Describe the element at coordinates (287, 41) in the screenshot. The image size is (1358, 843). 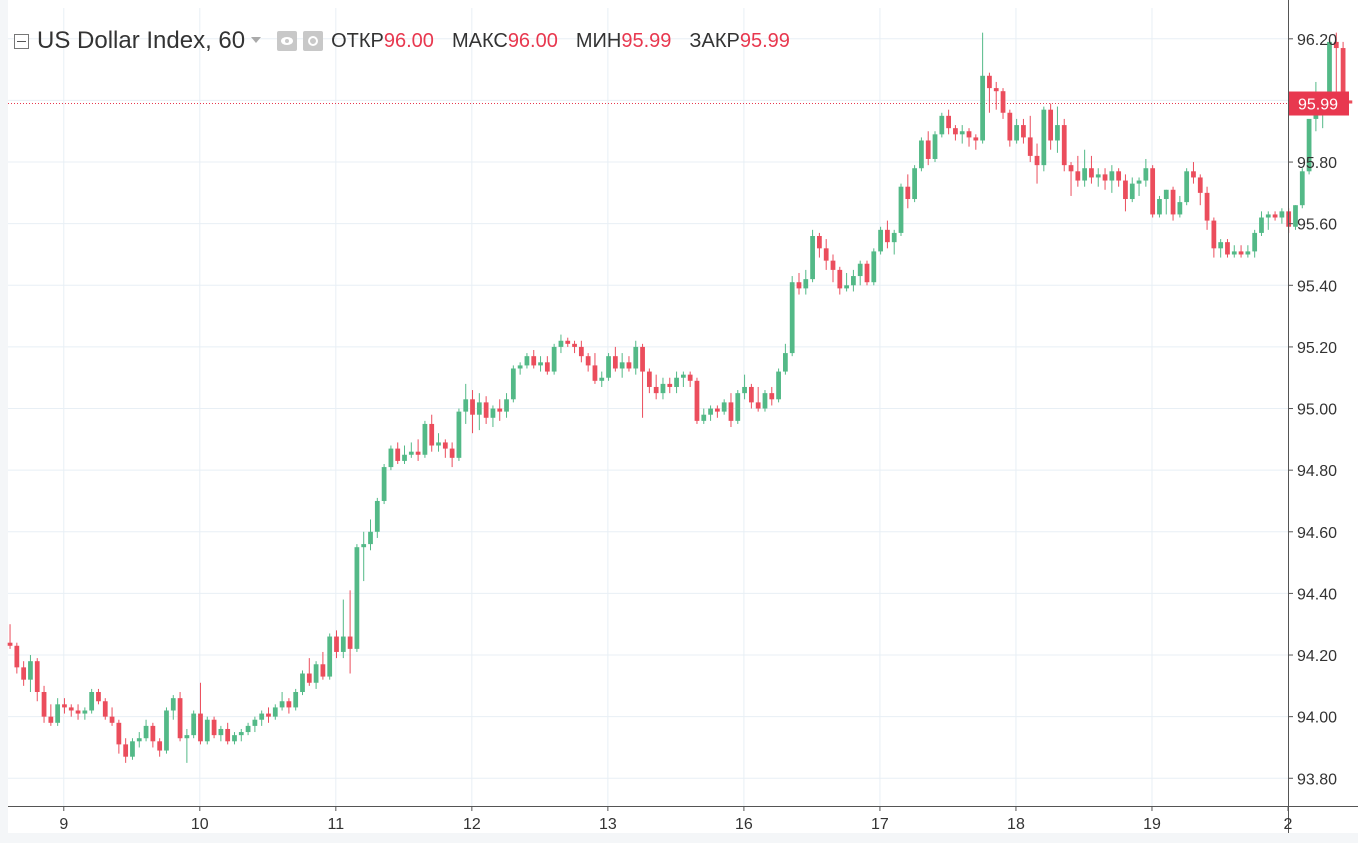
I see `eye-icon` at that location.